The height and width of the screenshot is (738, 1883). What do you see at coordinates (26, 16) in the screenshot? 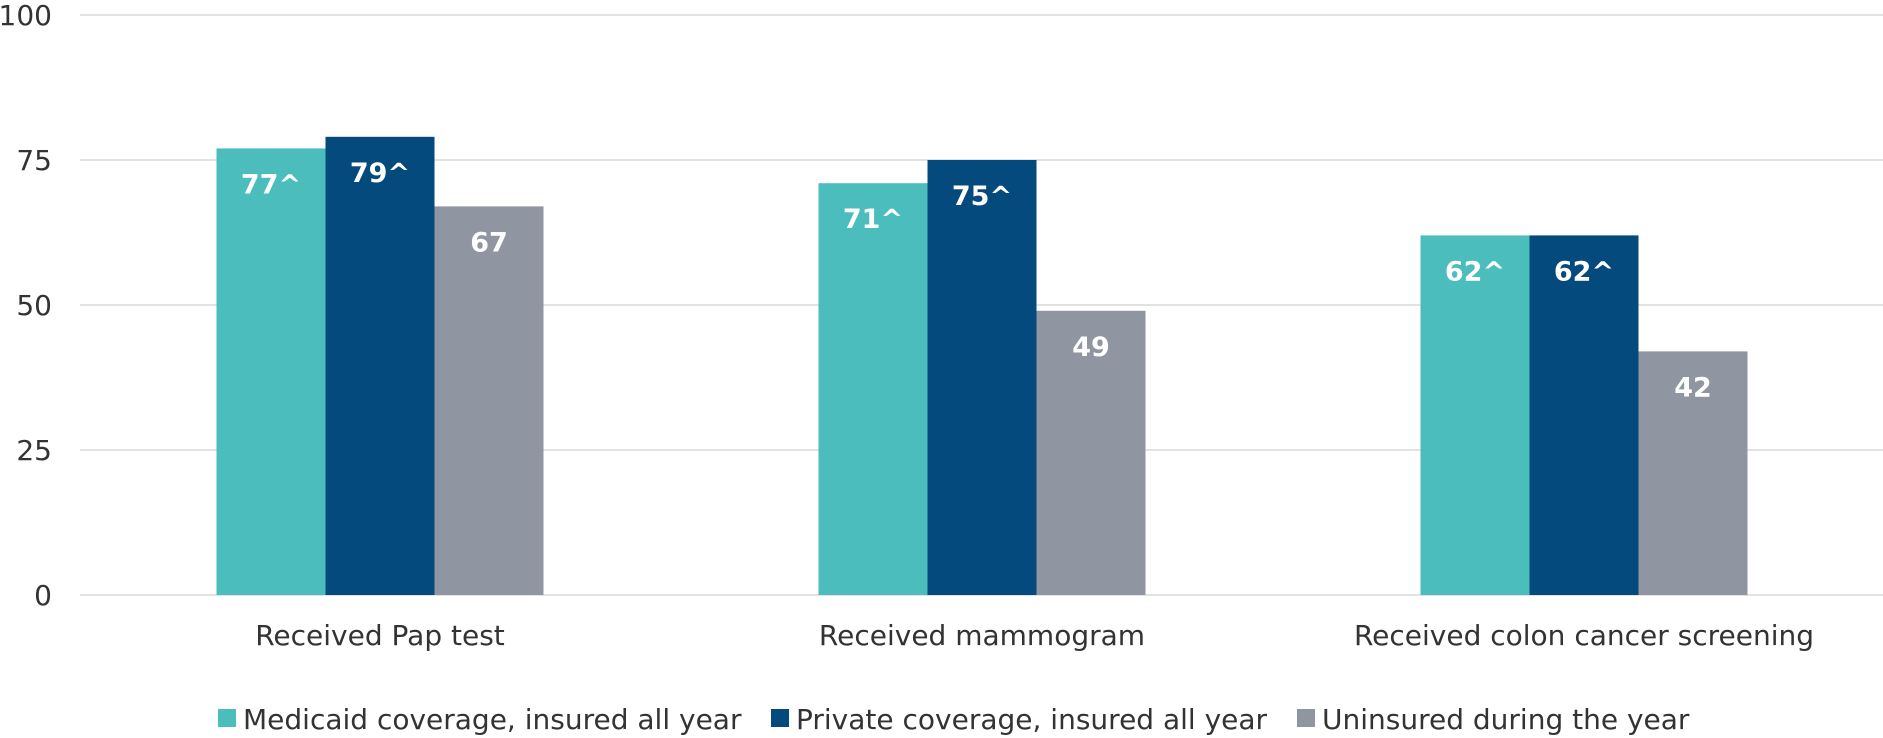
I see `y-tick-label-100: 100` at bounding box center [26, 16].